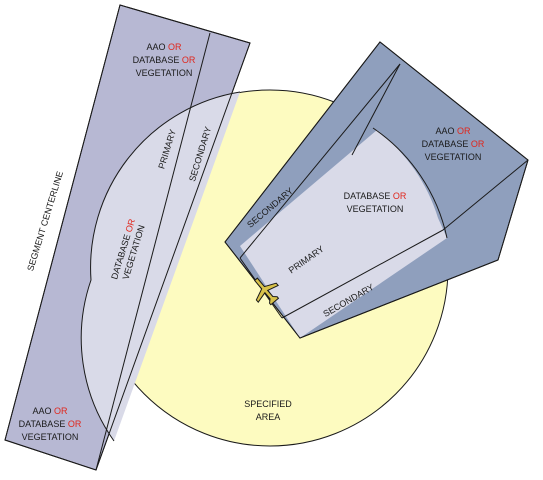 The width and height of the screenshot is (543, 480). Describe the element at coordinates (410, 183) in the screenshot. I see `block-boundary-arc` at that location.